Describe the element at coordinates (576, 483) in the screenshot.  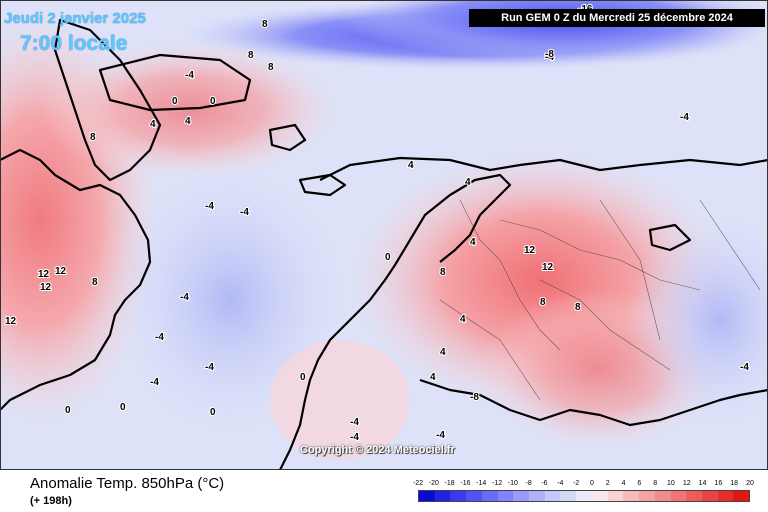
I see `legend-tick: -2` at that location.